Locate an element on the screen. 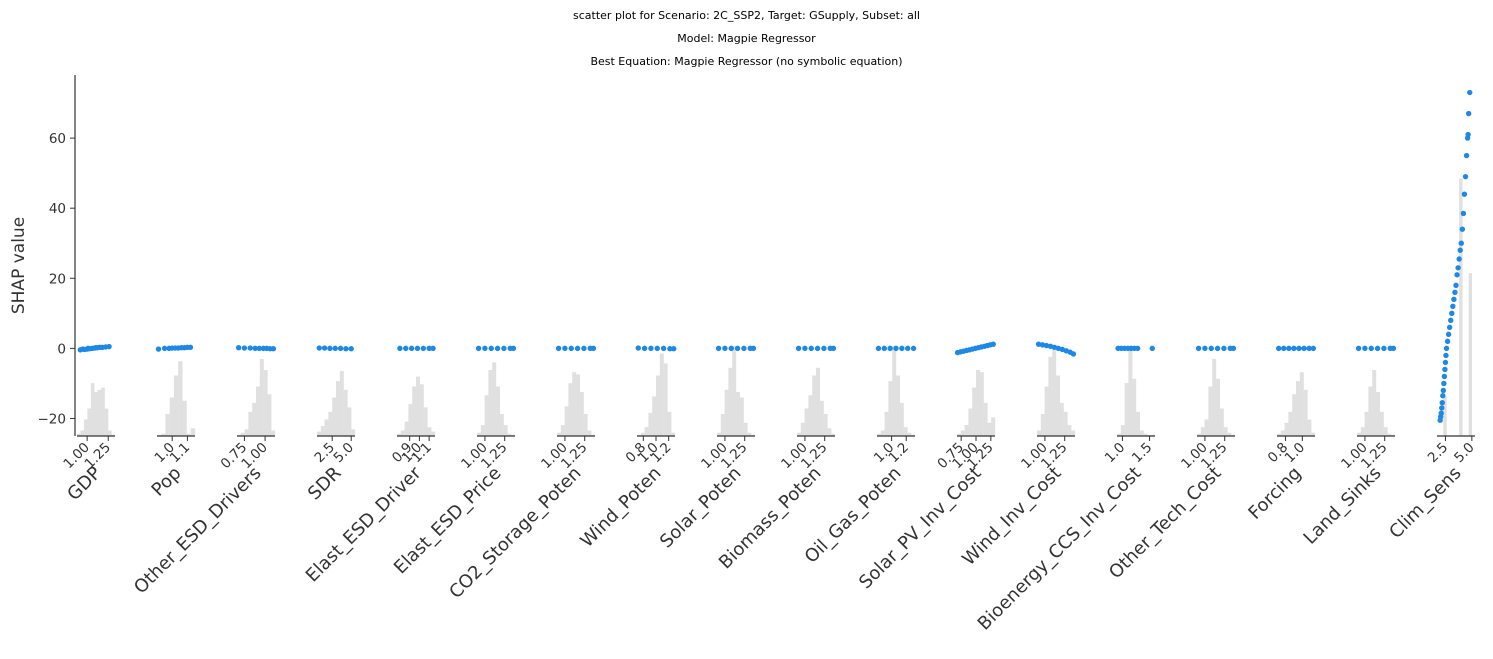 The image size is (1493, 659). x-tick-label: 1.5 is located at coordinates (1142, 453).